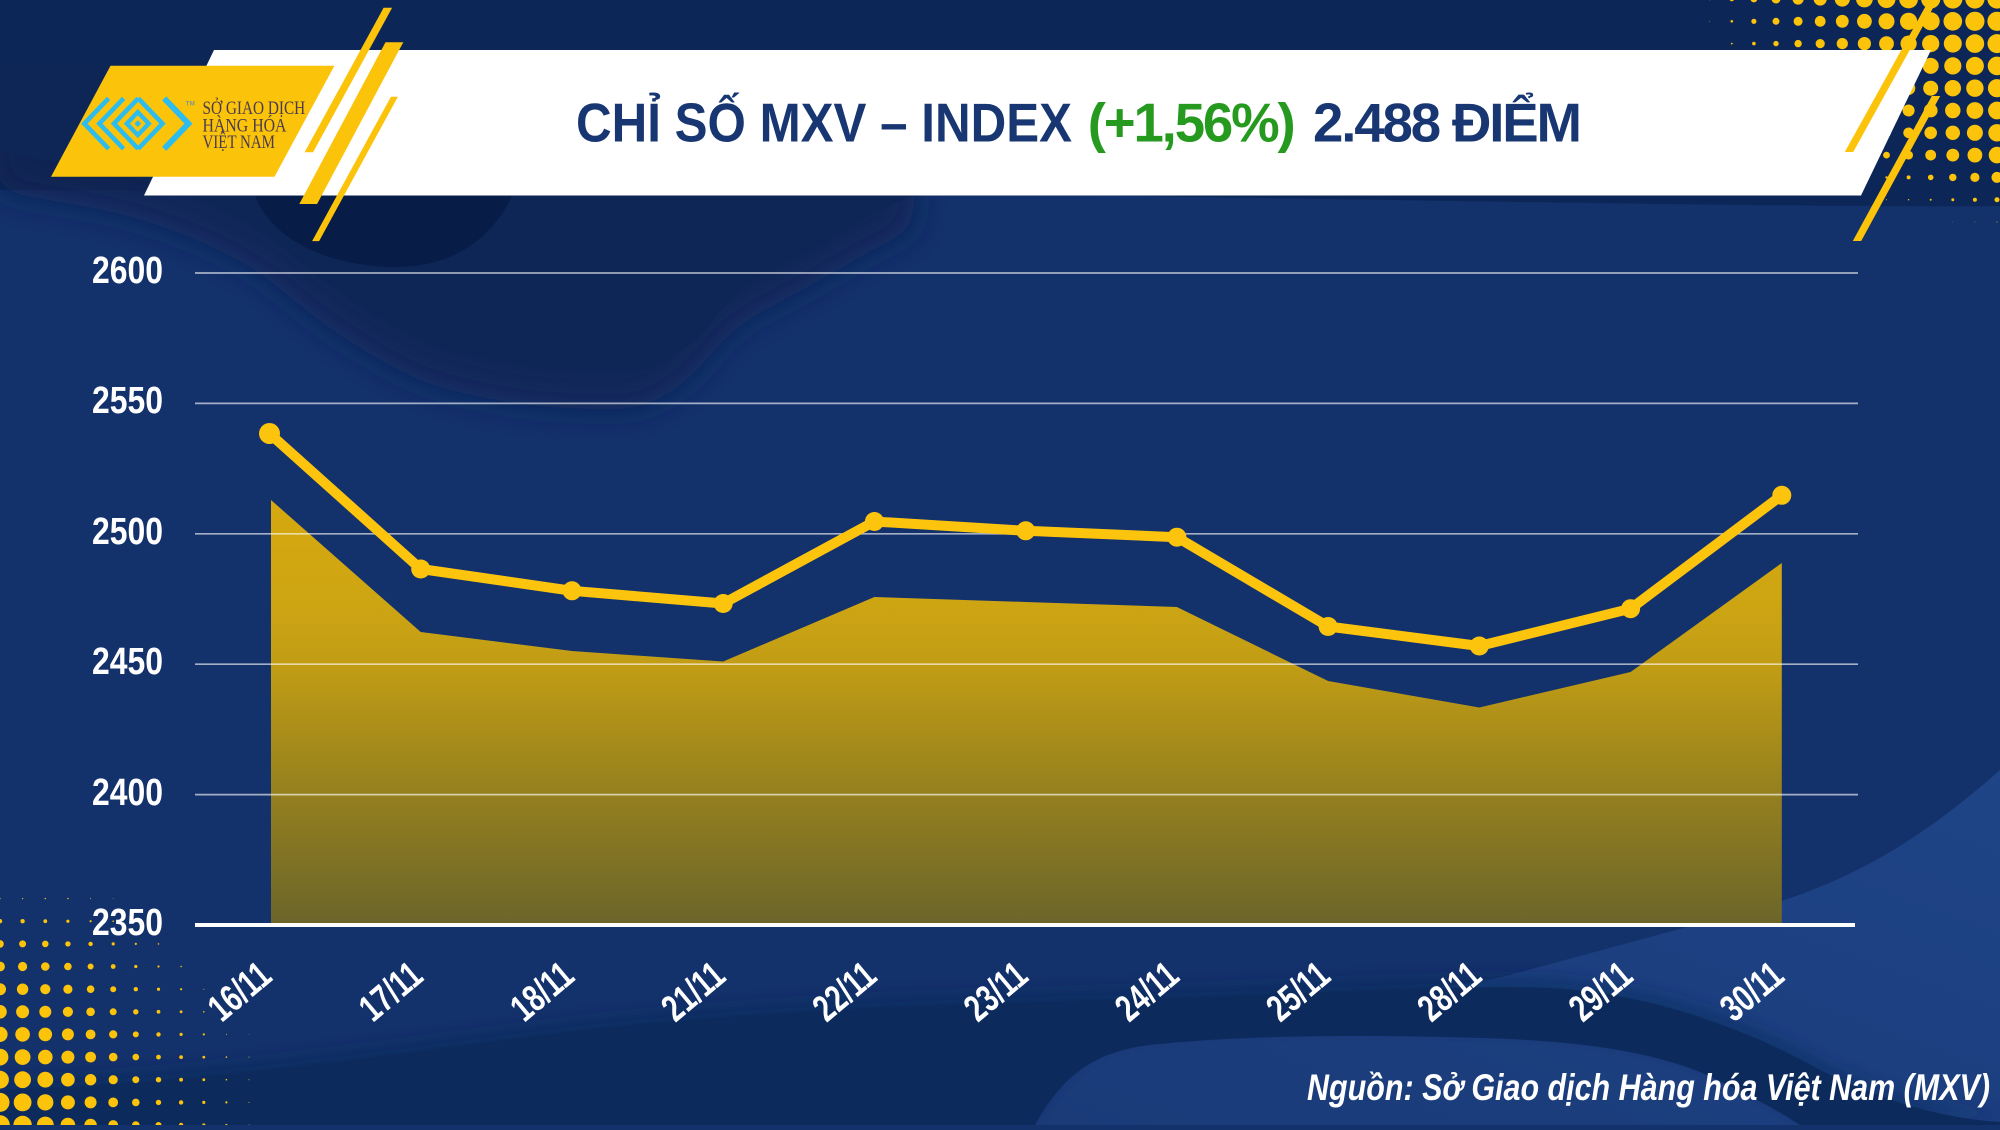 Image resolution: width=2000 pixels, height=1130 pixels. What do you see at coordinates (127, 662) in the screenshot?
I see `svg-text: 2450` at bounding box center [127, 662].